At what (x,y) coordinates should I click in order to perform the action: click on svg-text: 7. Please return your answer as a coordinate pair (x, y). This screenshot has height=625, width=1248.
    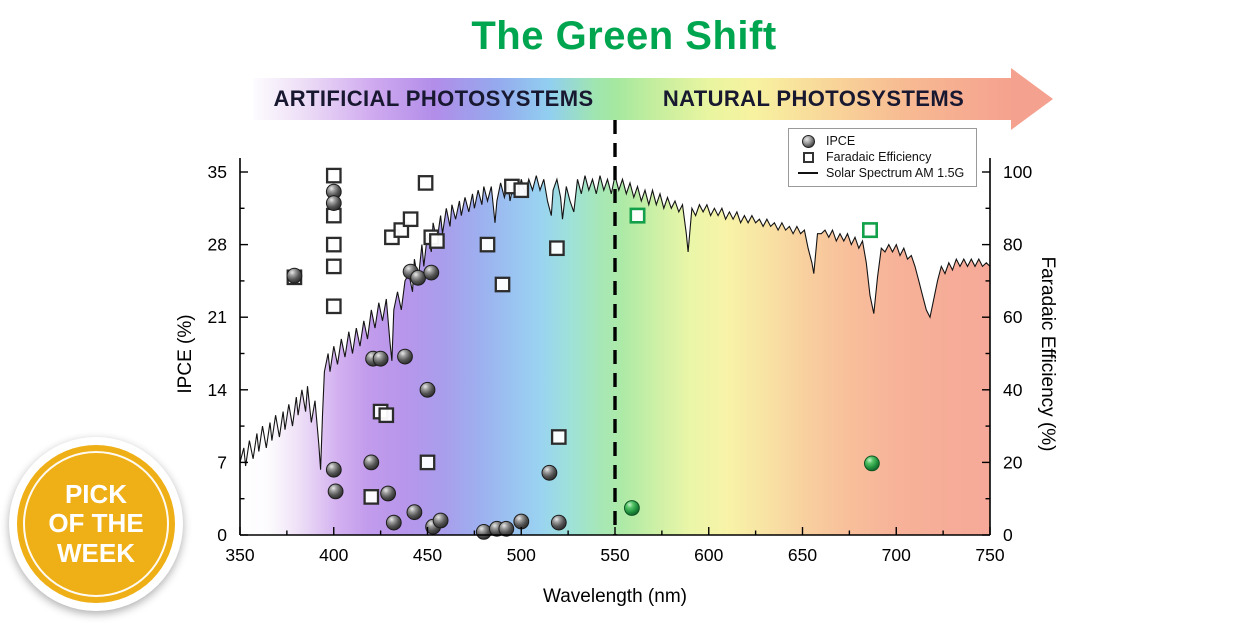
    Looking at the image, I should click on (222, 462).